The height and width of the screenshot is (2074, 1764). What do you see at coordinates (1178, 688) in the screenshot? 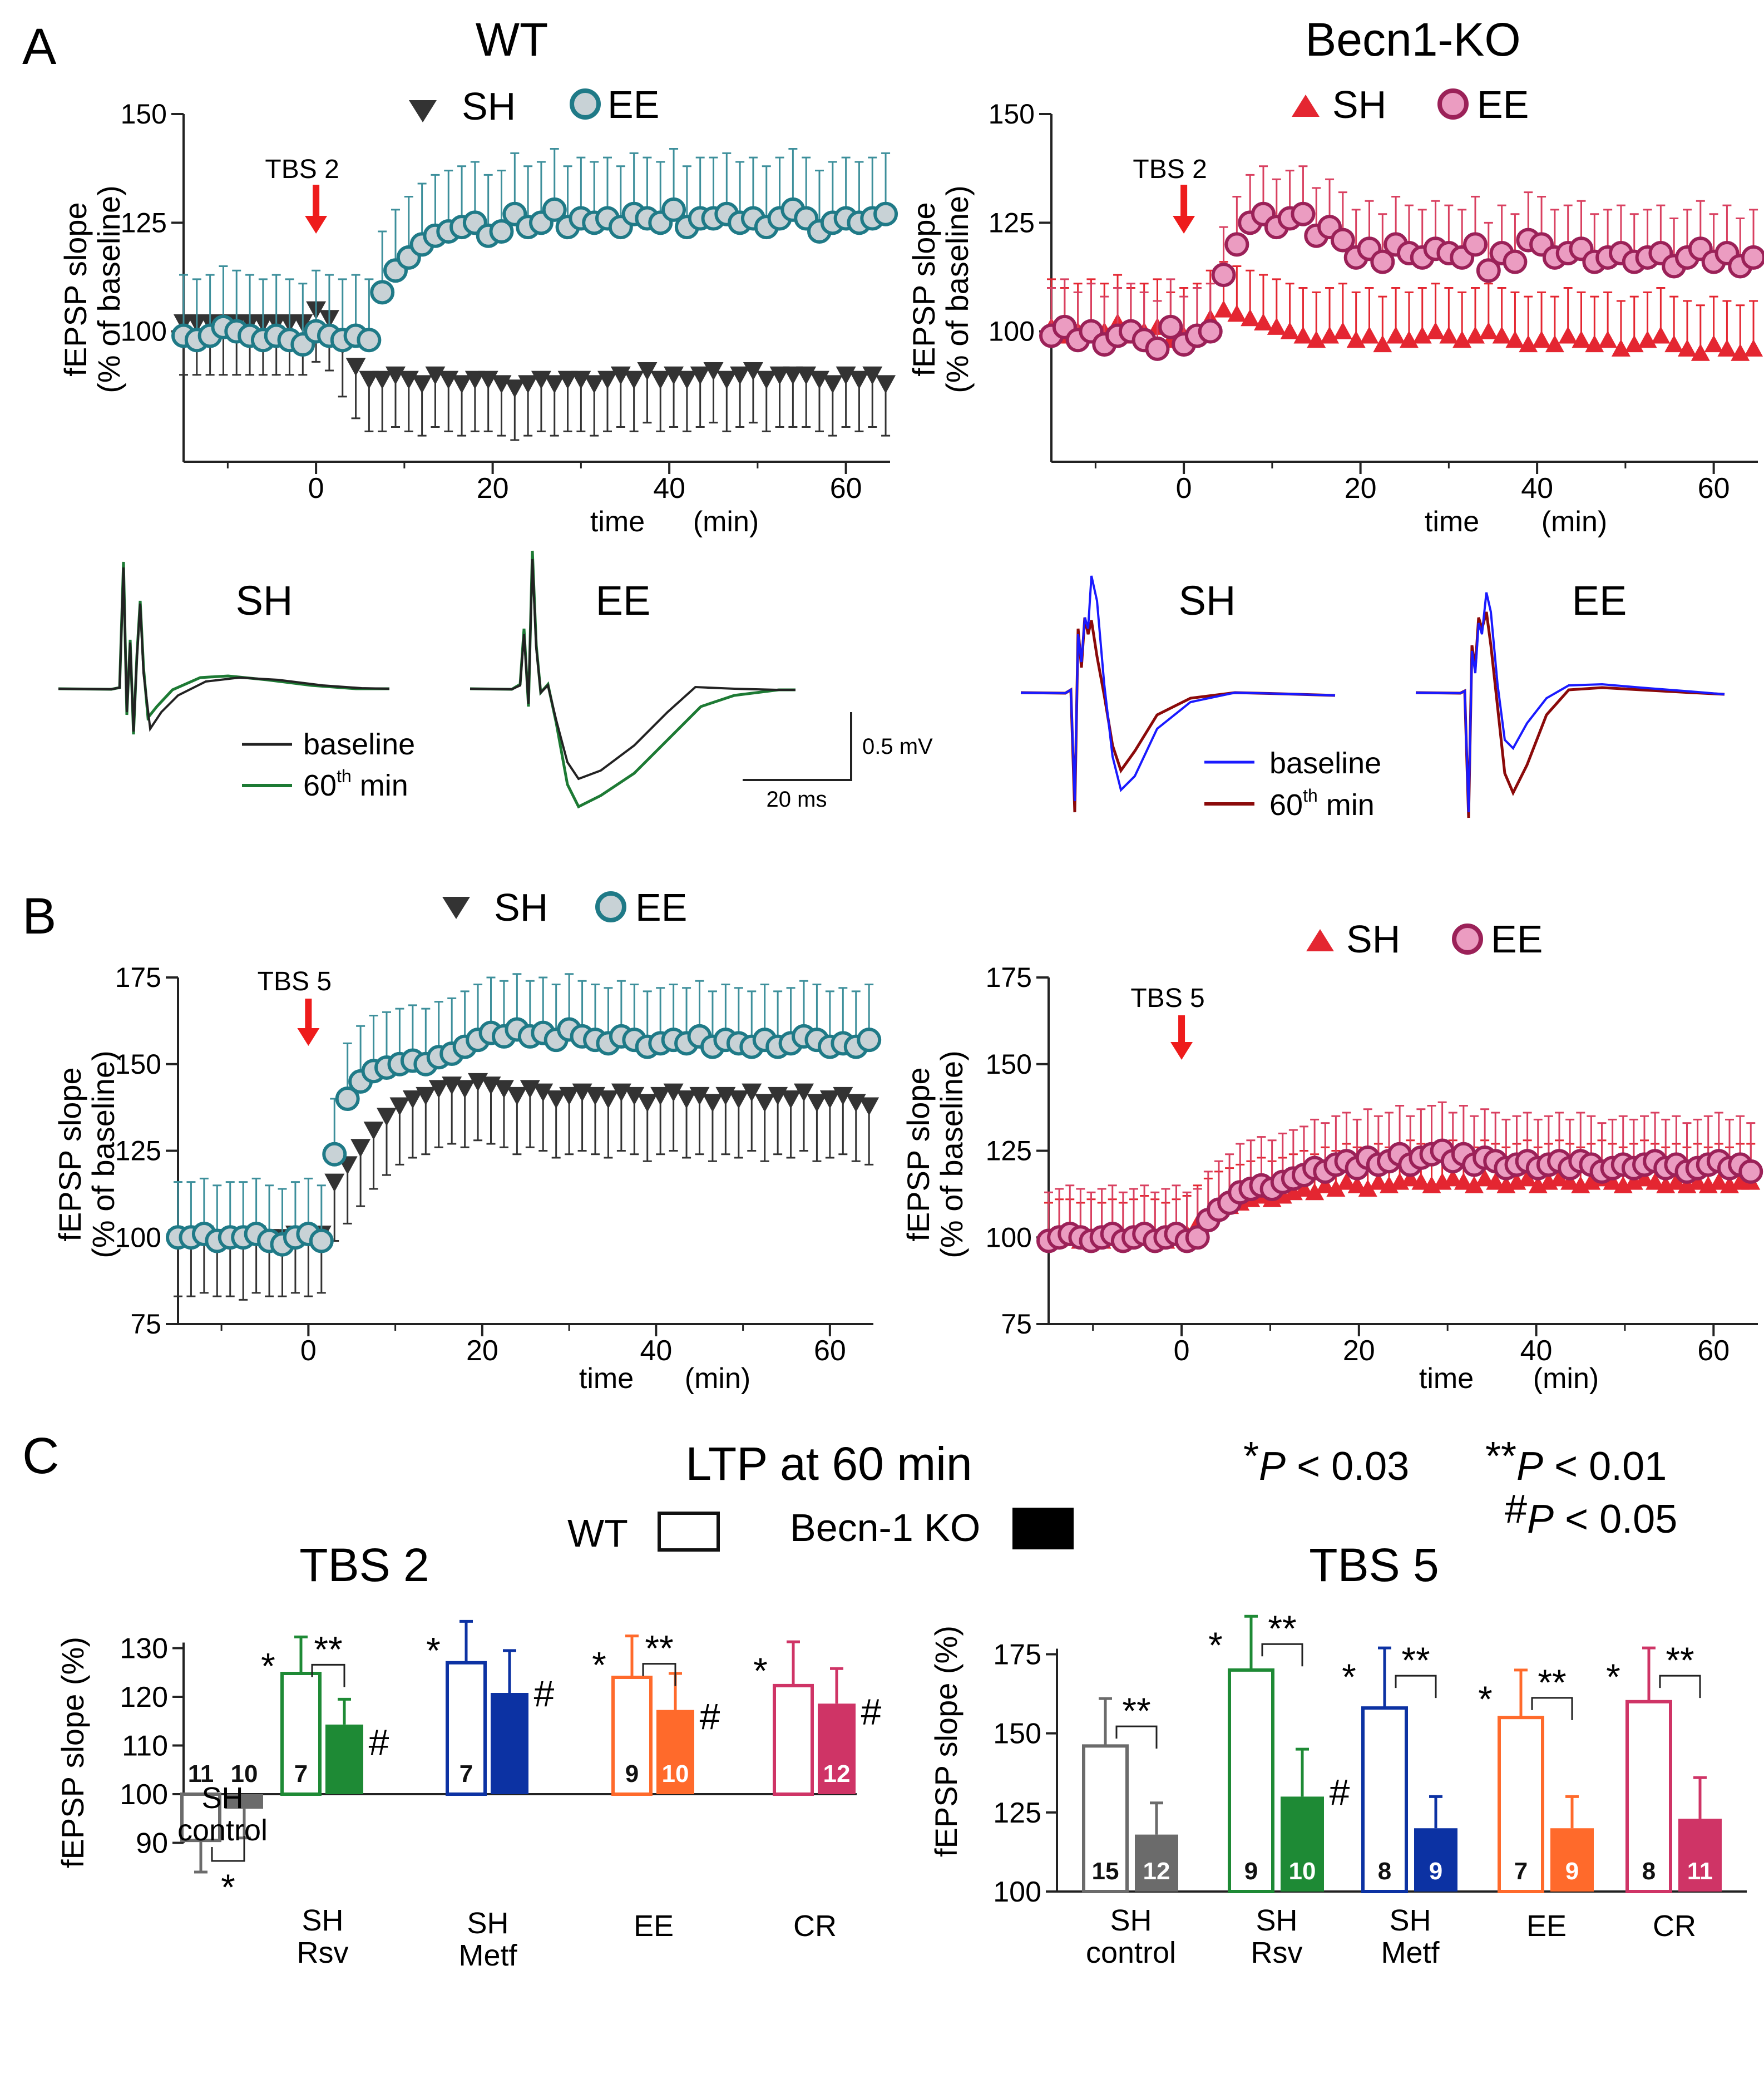
I see `trace-ko-sh-baseline` at bounding box center [1178, 688].